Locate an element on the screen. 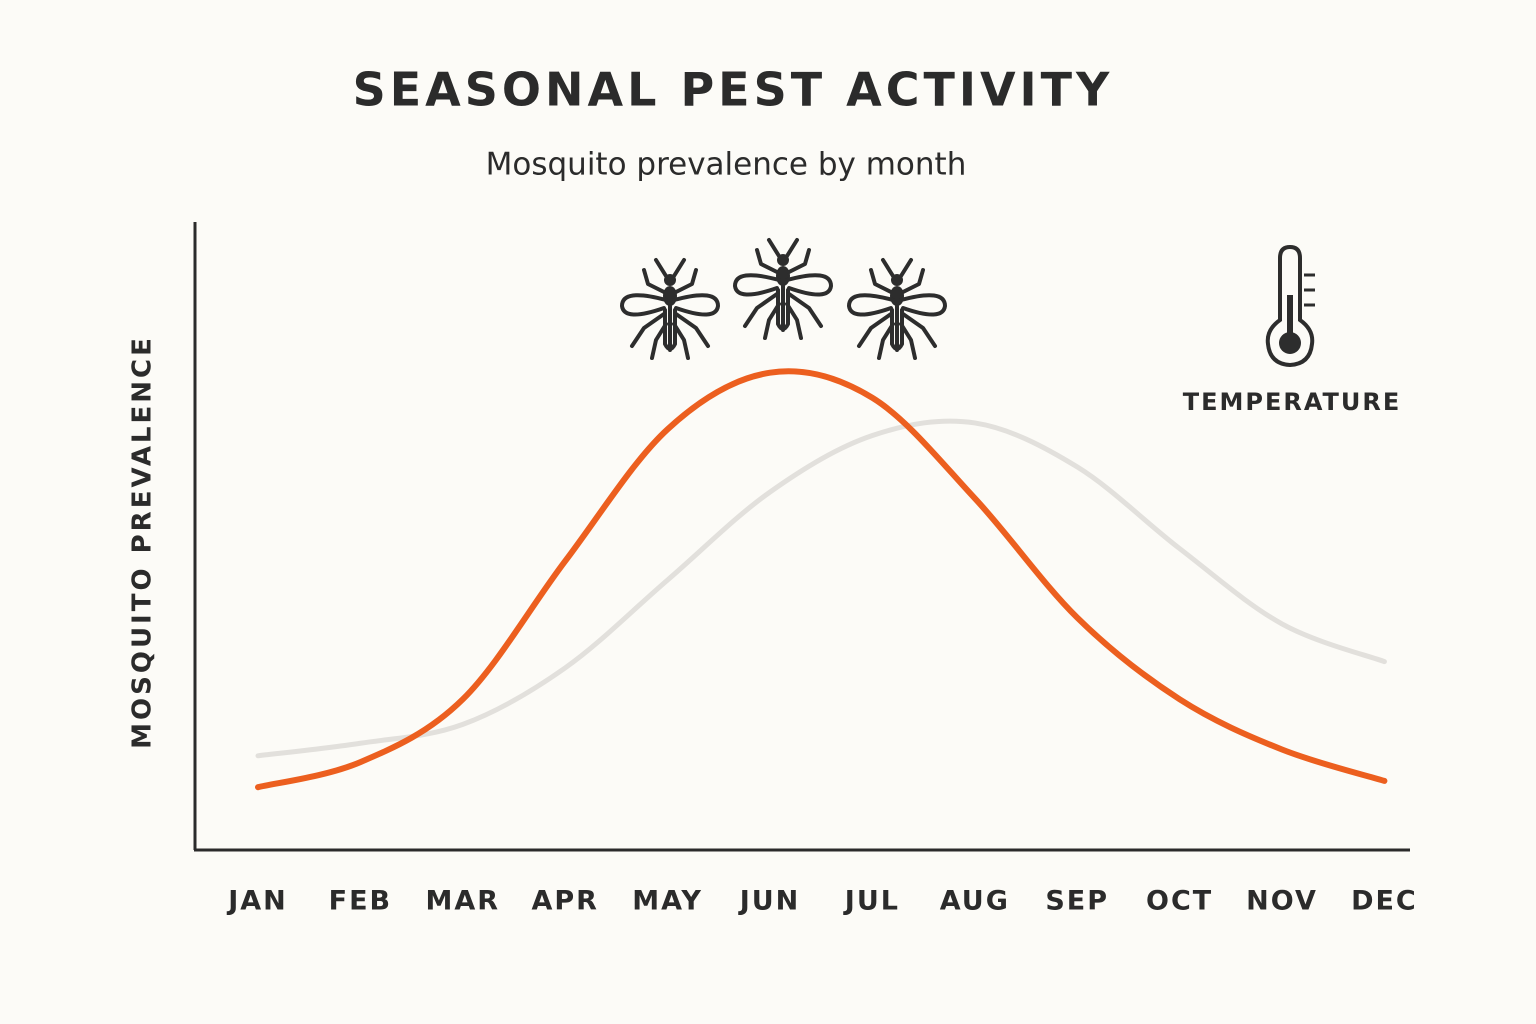 This screenshot has height=1024, width=1536. x-tick-label: JAN is located at coordinates (257, 901).